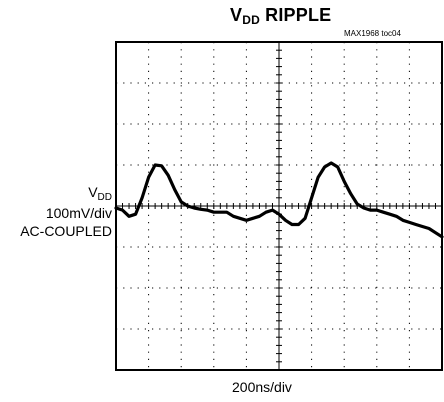 The width and height of the screenshot is (444, 402). What do you see at coordinates (100, 193) in the screenshot?
I see `y-axis-signal: VDD` at bounding box center [100, 193].